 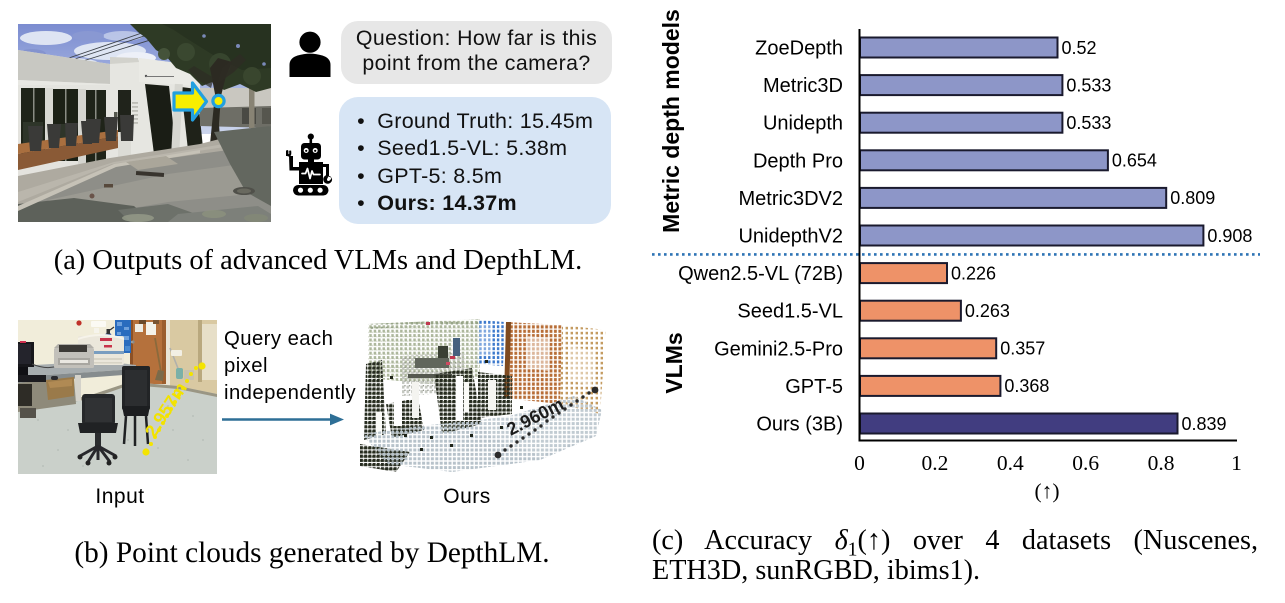 What do you see at coordinates (1079, 48) in the screenshot?
I see `svg-text: 0.52` at bounding box center [1079, 48].